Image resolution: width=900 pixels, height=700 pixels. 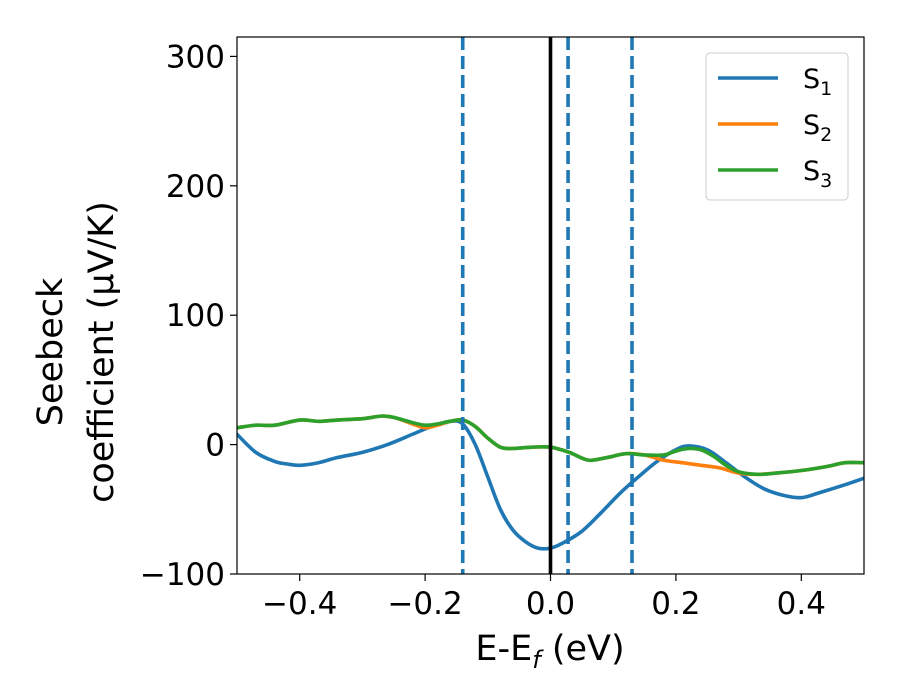 I want to click on series-layer, so click(x=550, y=482).